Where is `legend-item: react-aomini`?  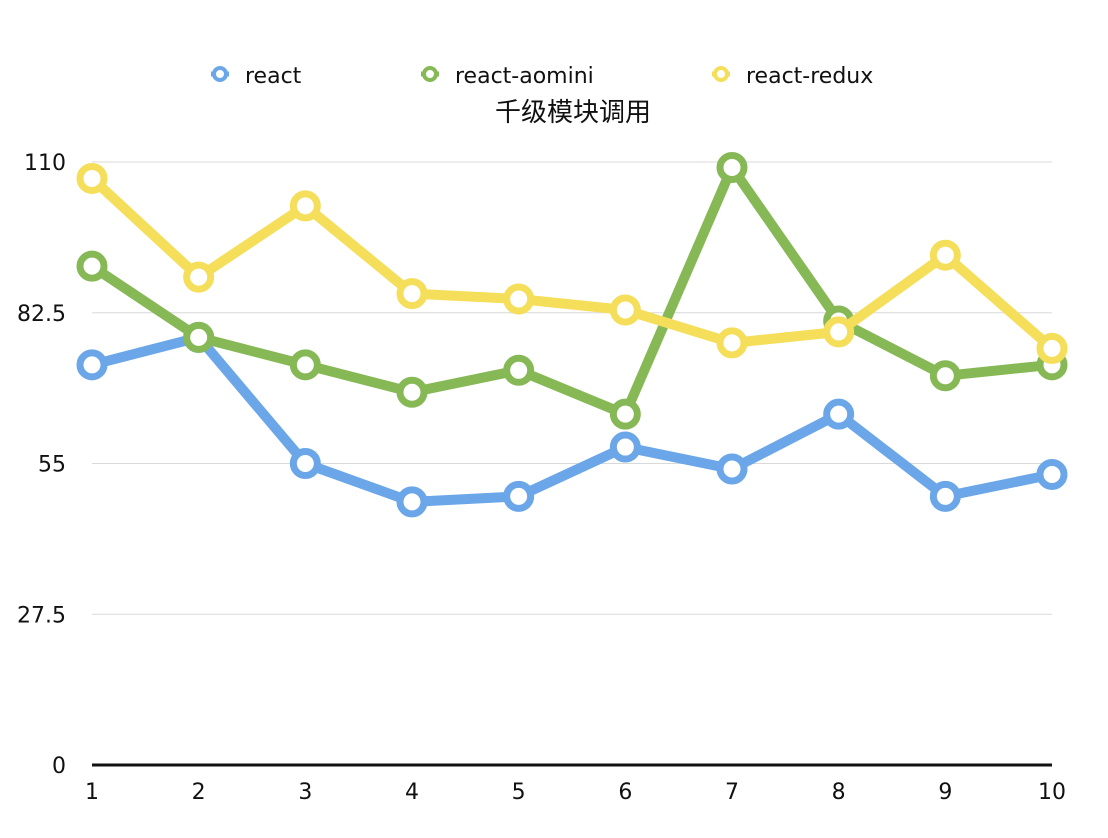 legend-item: react-aomini is located at coordinates (507, 76).